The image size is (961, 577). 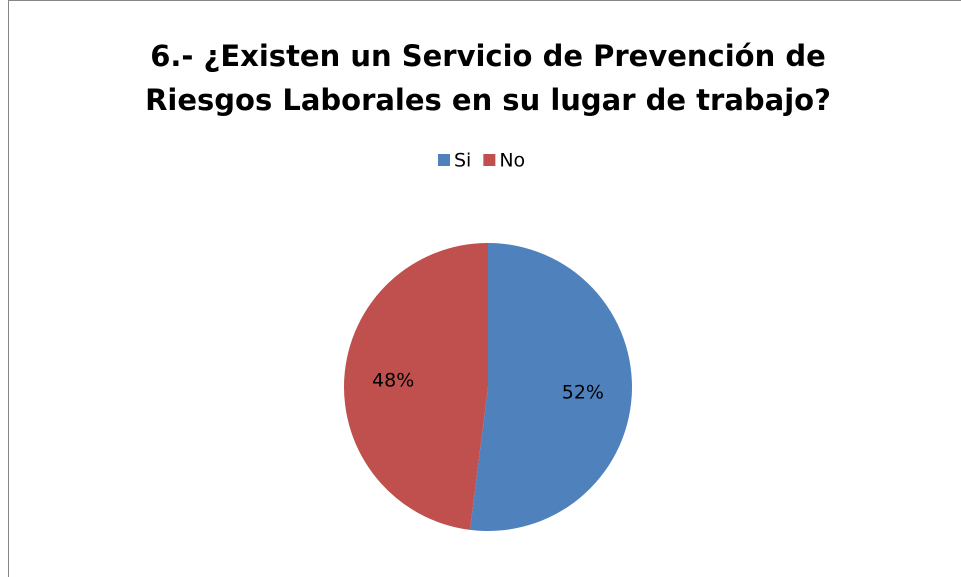 What do you see at coordinates (462, 161) in the screenshot?
I see `legend-label: Si` at bounding box center [462, 161].